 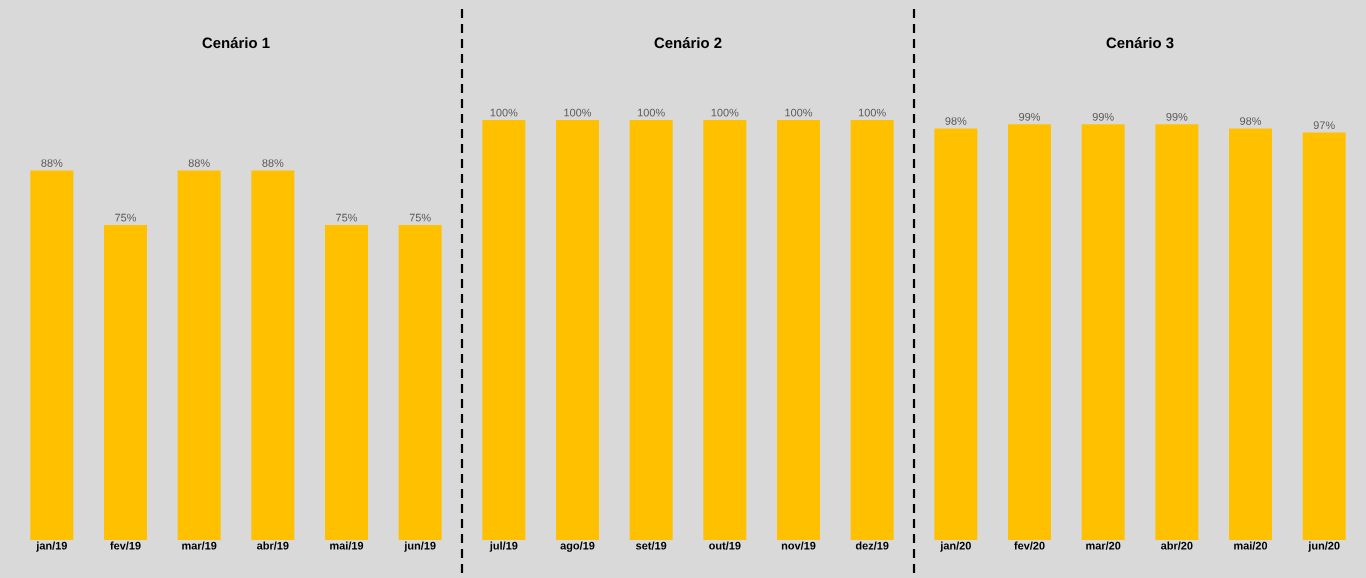 I want to click on x-tick-label: mar/19, so click(x=199, y=545).